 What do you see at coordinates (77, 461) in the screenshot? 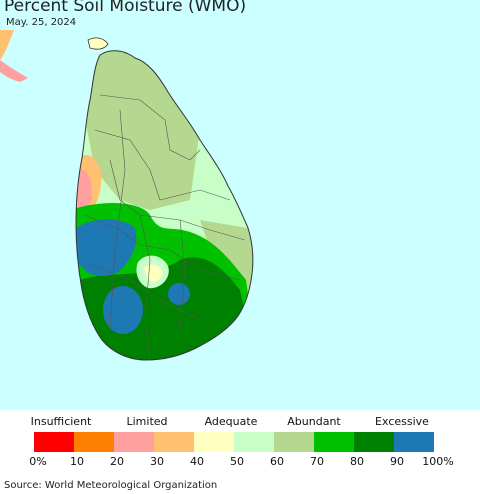
I see `legend-tick-10: 10` at bounding box center [77, 461].